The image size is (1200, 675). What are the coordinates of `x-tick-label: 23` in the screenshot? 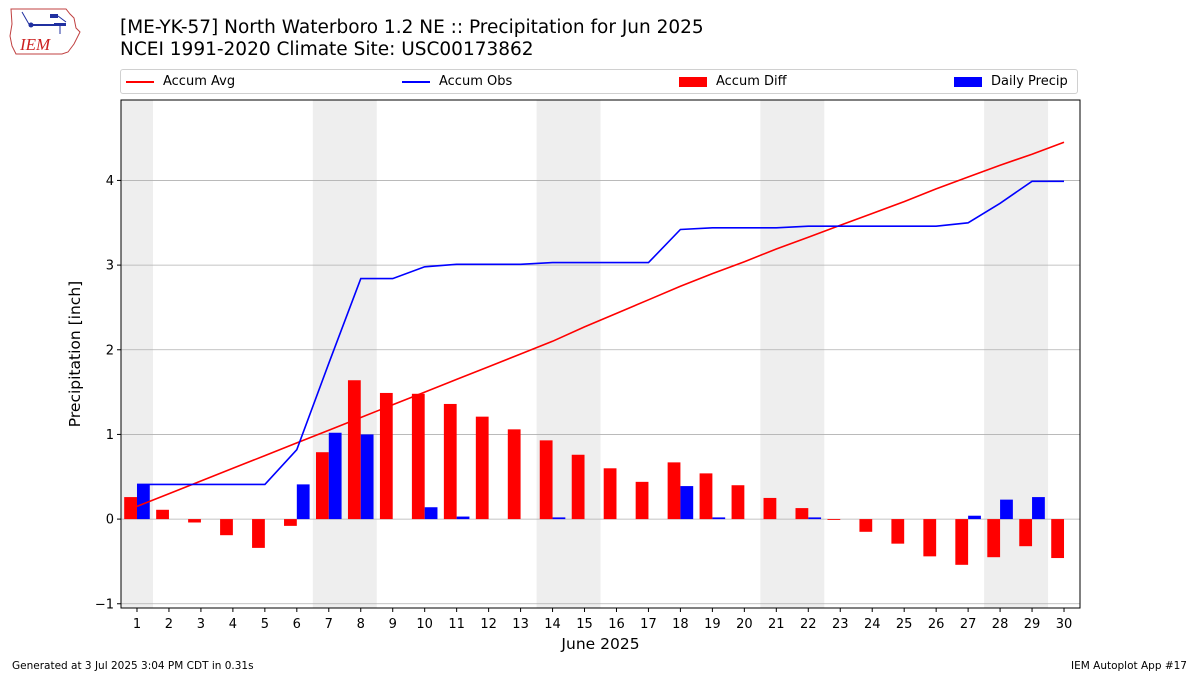 It's located at (840, 624).